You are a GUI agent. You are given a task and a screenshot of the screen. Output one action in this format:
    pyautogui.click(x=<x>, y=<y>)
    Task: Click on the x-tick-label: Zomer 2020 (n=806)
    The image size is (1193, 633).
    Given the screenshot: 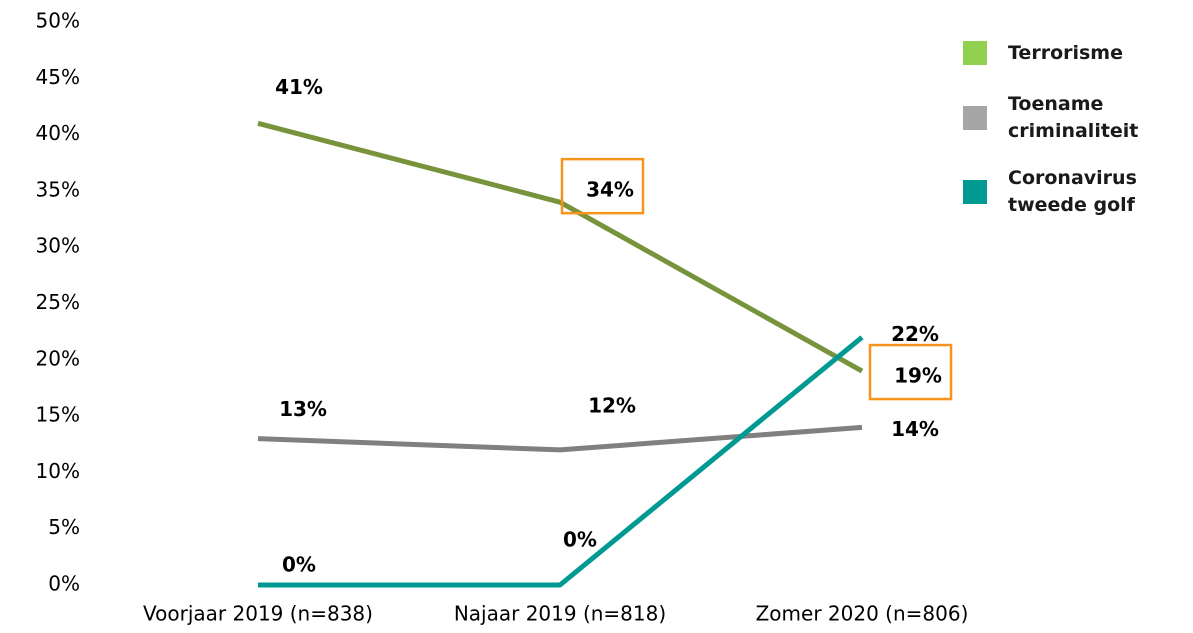 What is the action you would take?
    pyautogui.click(x=862, y=614)
    